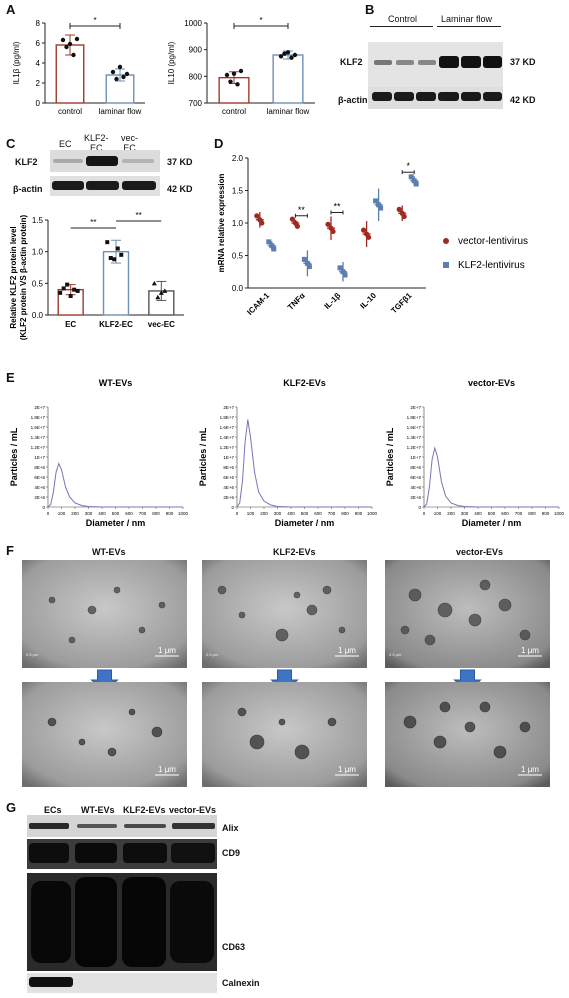 This screenshot has height=998, width=569. What do you see at coordinates (203, 456) in the screenshot?
I see `y-axis-label: Particles / mL` at bounding box center [203, 456].